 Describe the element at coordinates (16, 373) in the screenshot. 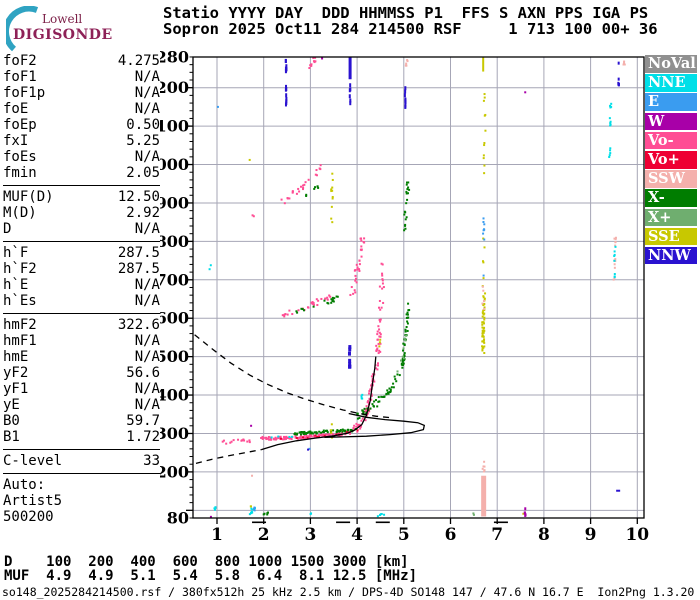

I see `param-label: yF2` at that location.